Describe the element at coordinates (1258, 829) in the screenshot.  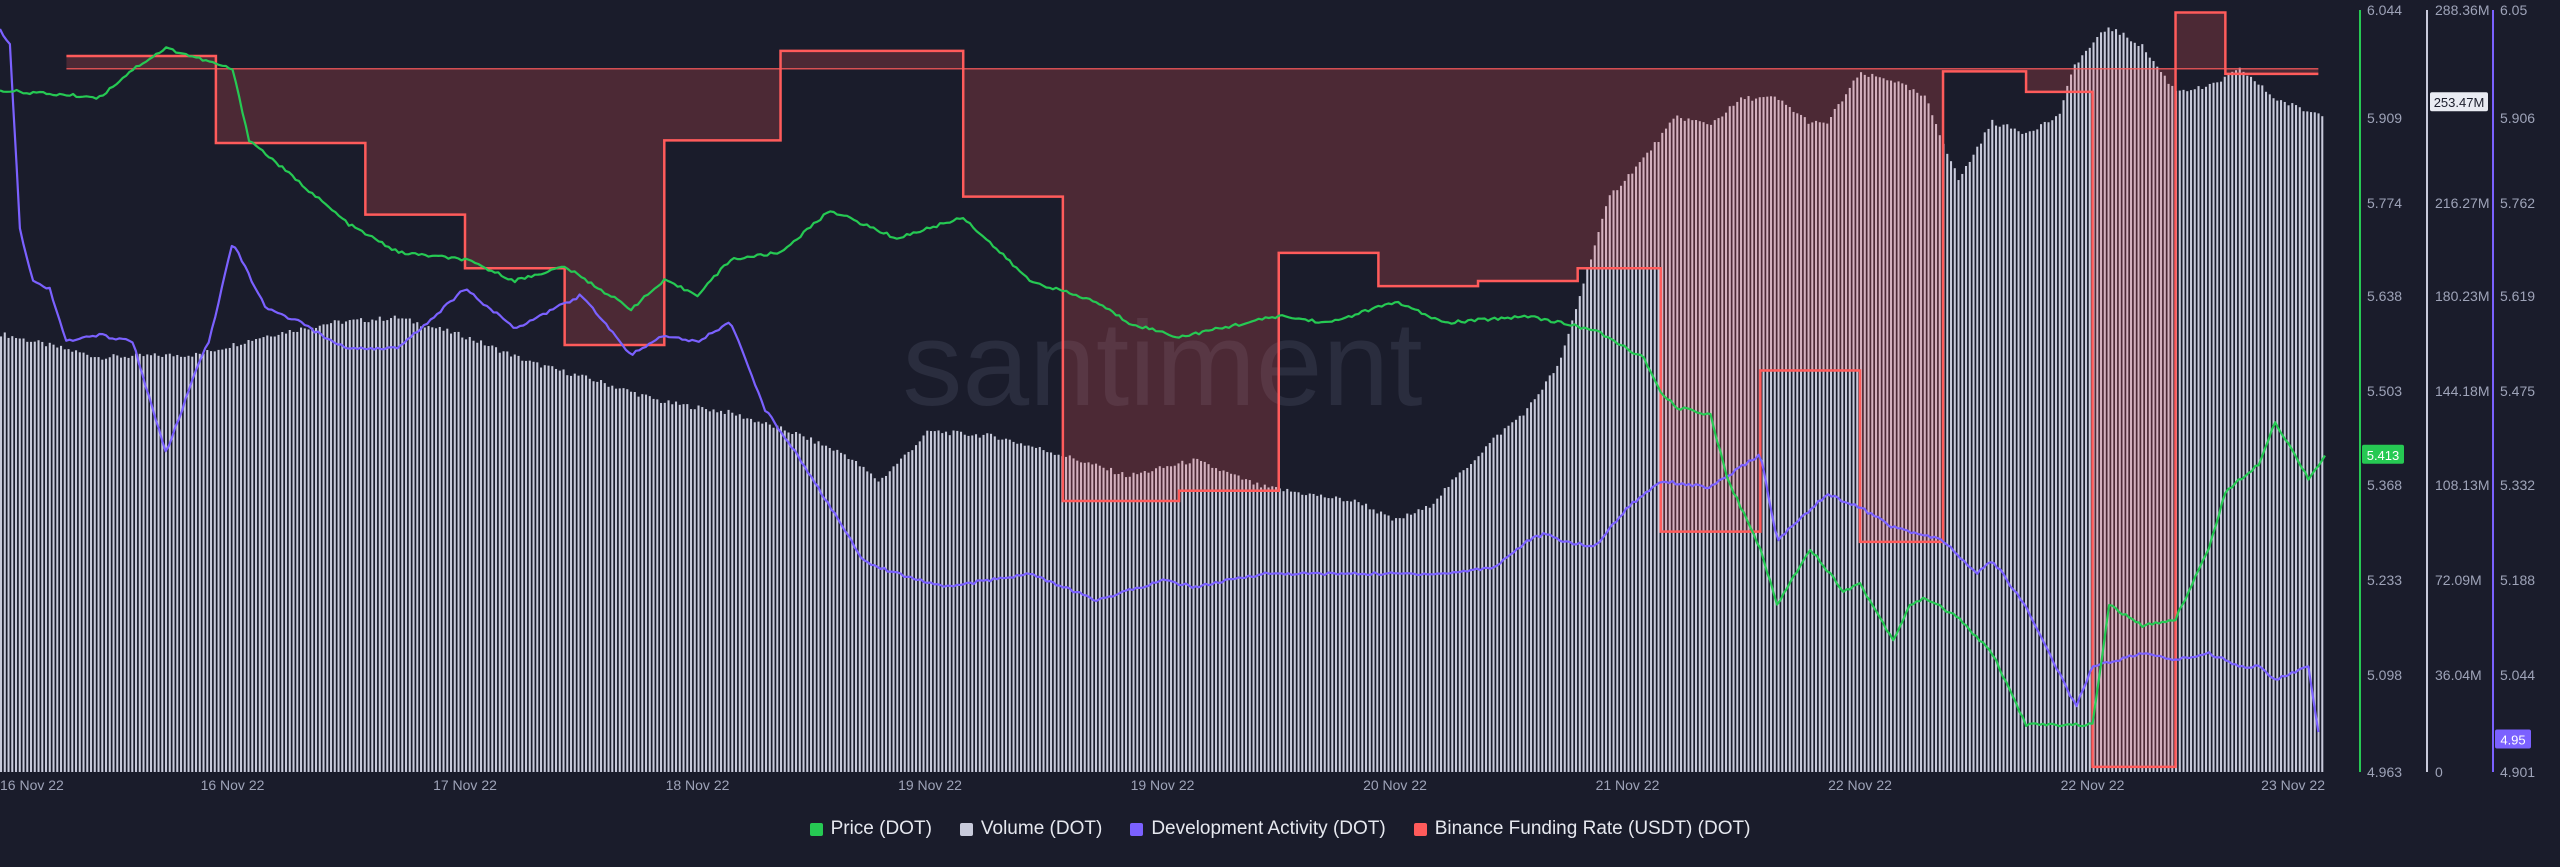
I see `legend-item-dev-activity: Development Activity (DOT)` at that location.